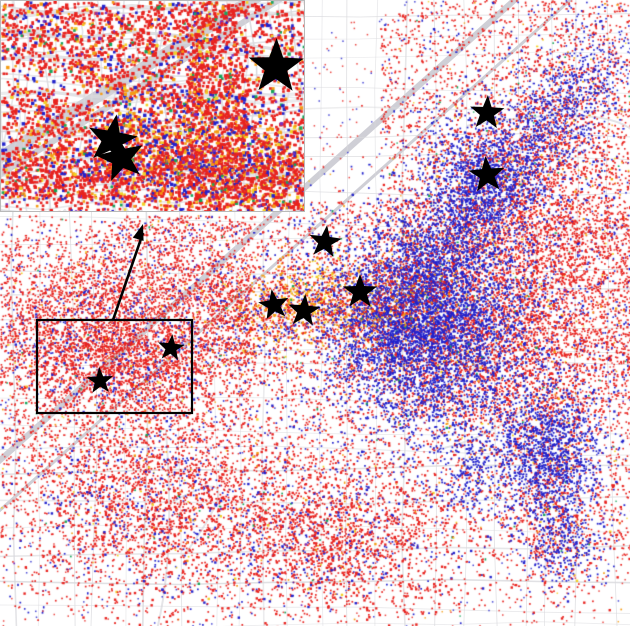  I want to click on road-arterial, so click(141, 210).